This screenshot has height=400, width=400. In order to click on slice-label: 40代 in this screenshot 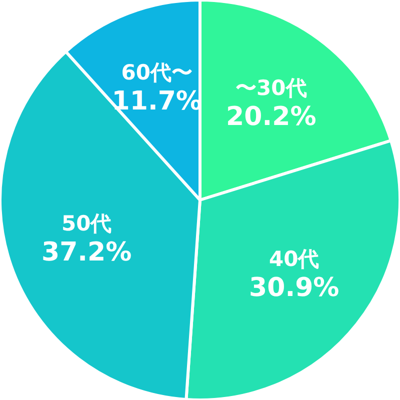, I will do `click(294, 258)`.